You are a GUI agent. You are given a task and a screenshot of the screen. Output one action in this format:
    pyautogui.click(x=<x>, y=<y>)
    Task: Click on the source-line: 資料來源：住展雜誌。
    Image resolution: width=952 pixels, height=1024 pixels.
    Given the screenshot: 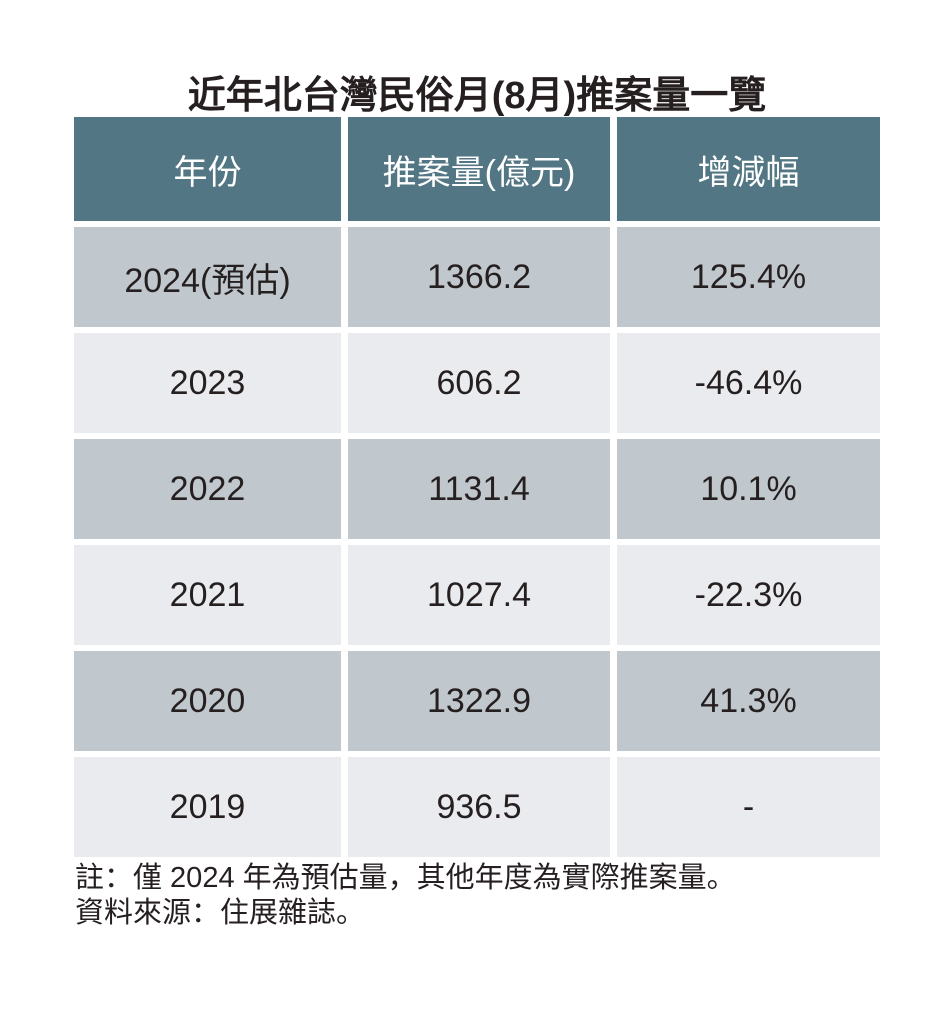 What is the action you would take?
    pyautogui.click(x=220, y=913)
    